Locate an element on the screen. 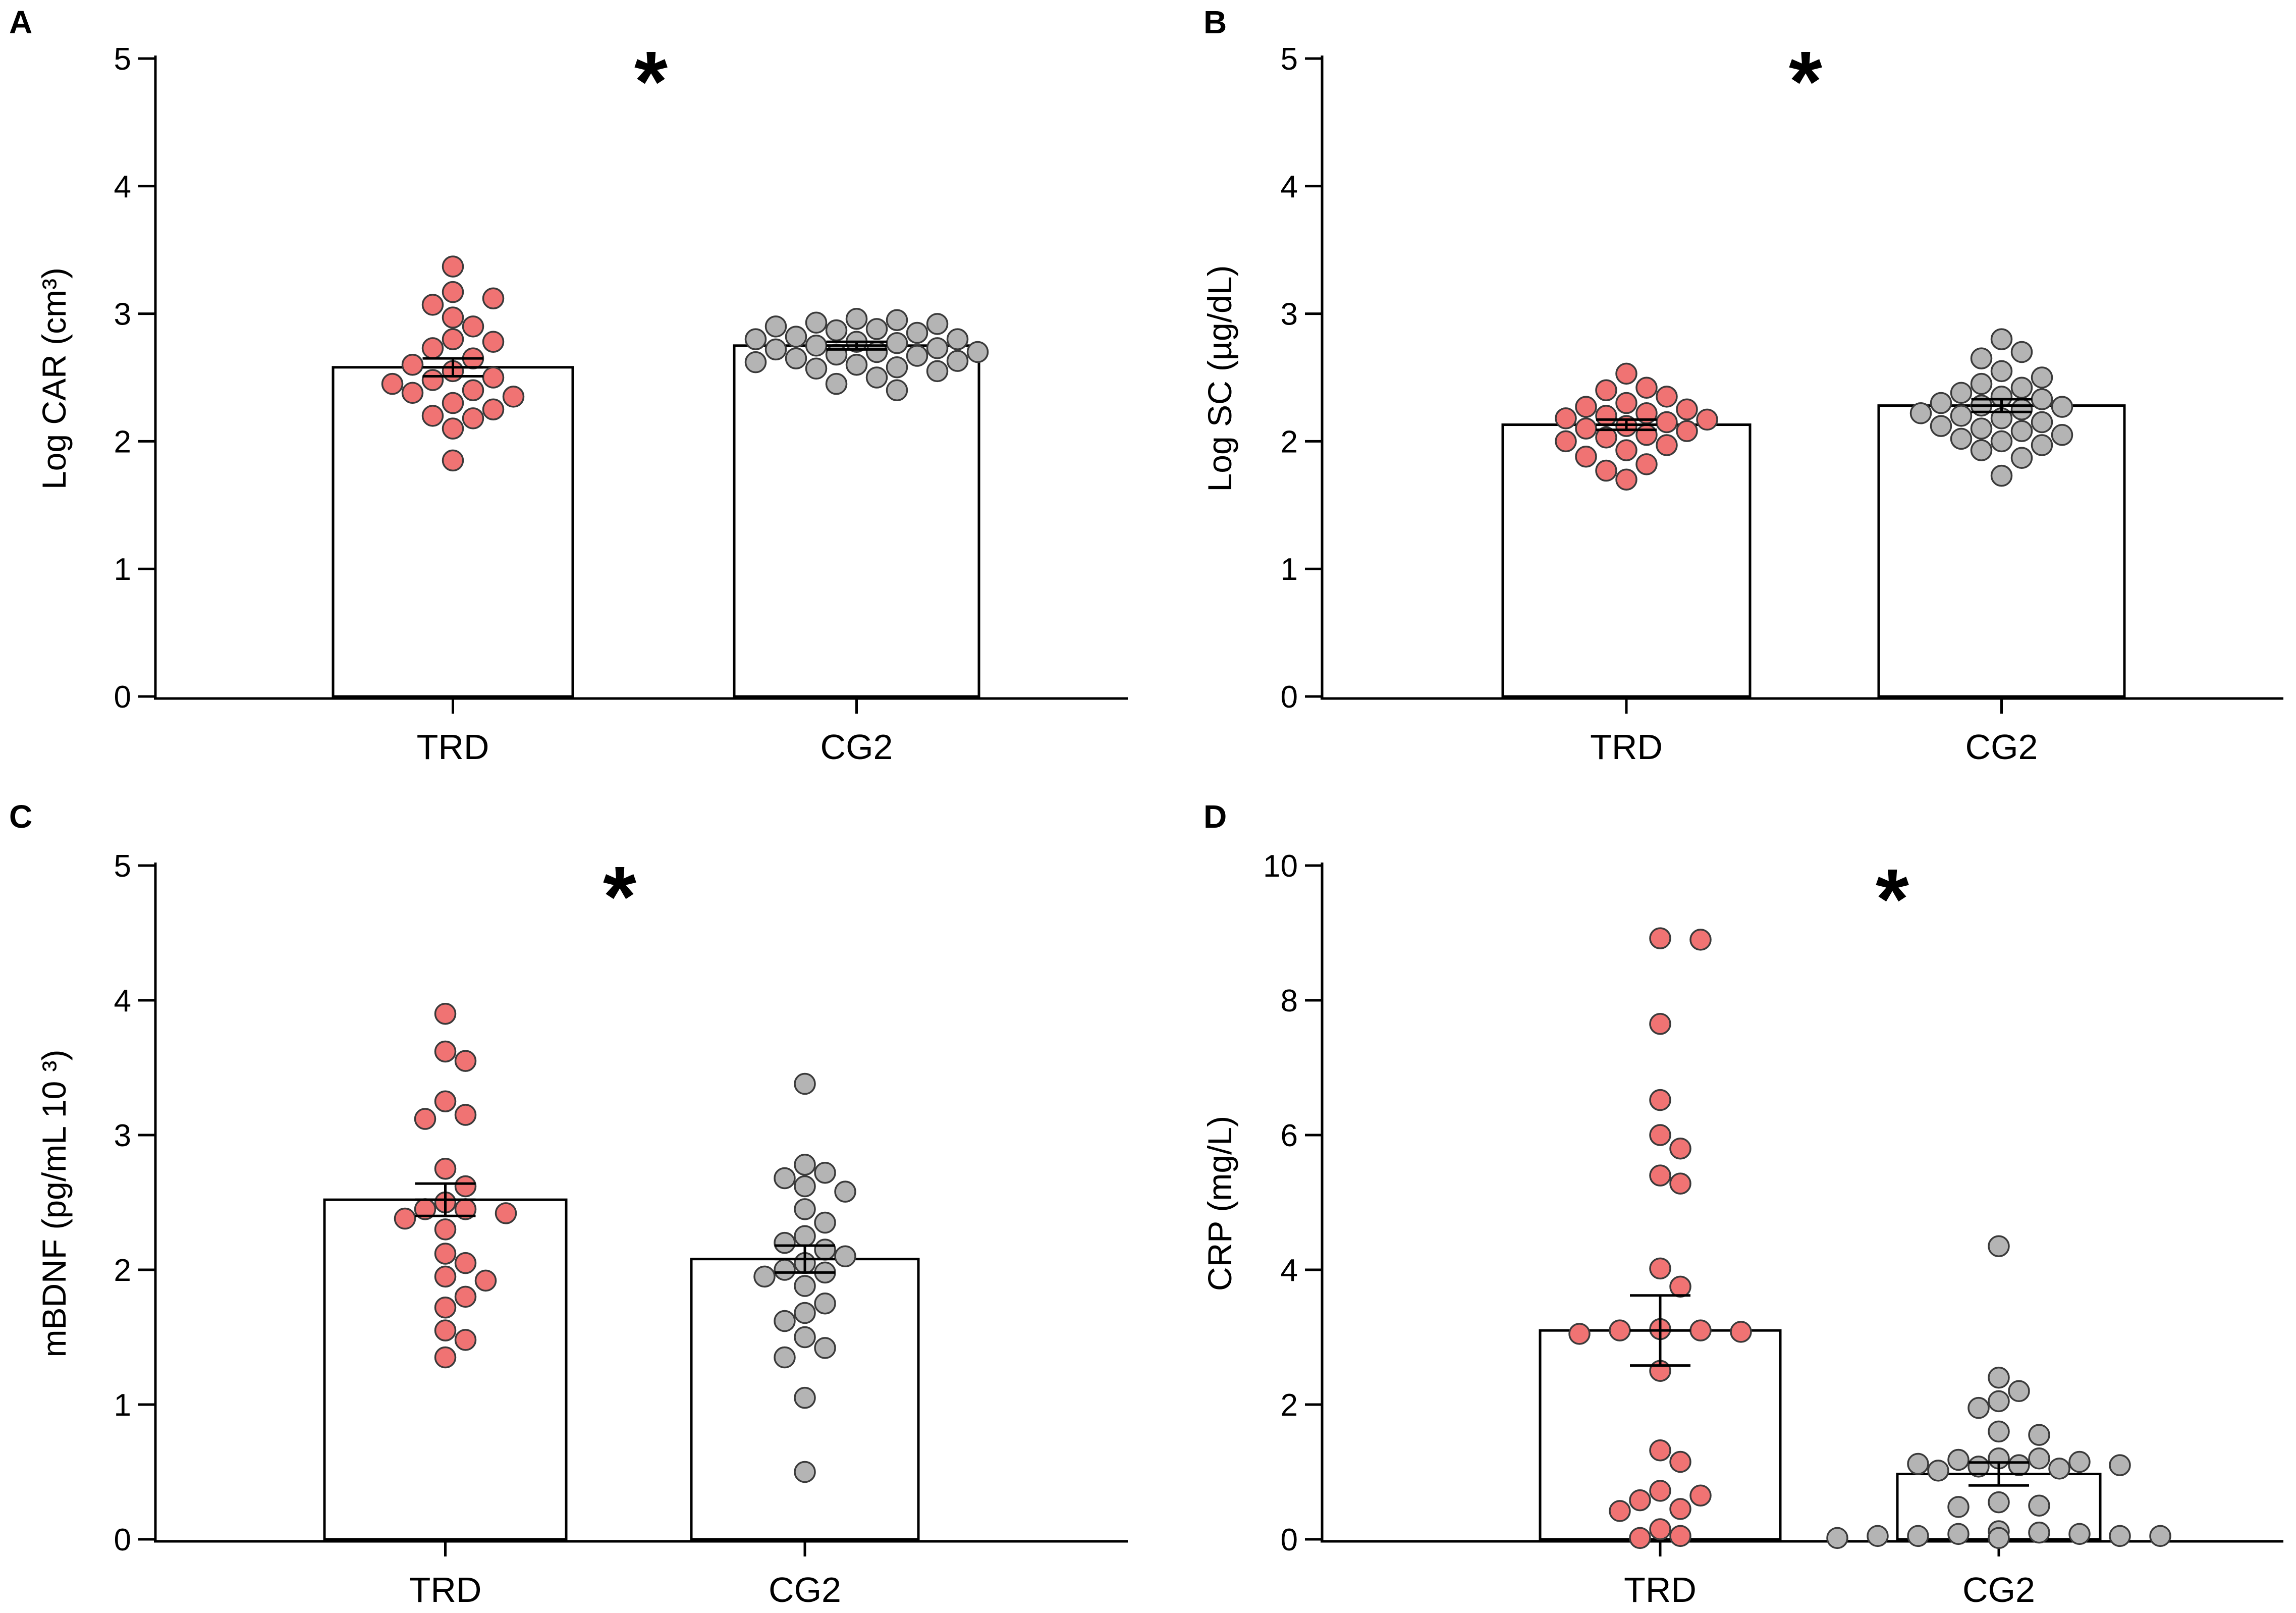 Image resolution: width=2296 pixels, height=1613 pixels. panel-letter: B is located at coordinates (1215, 22).